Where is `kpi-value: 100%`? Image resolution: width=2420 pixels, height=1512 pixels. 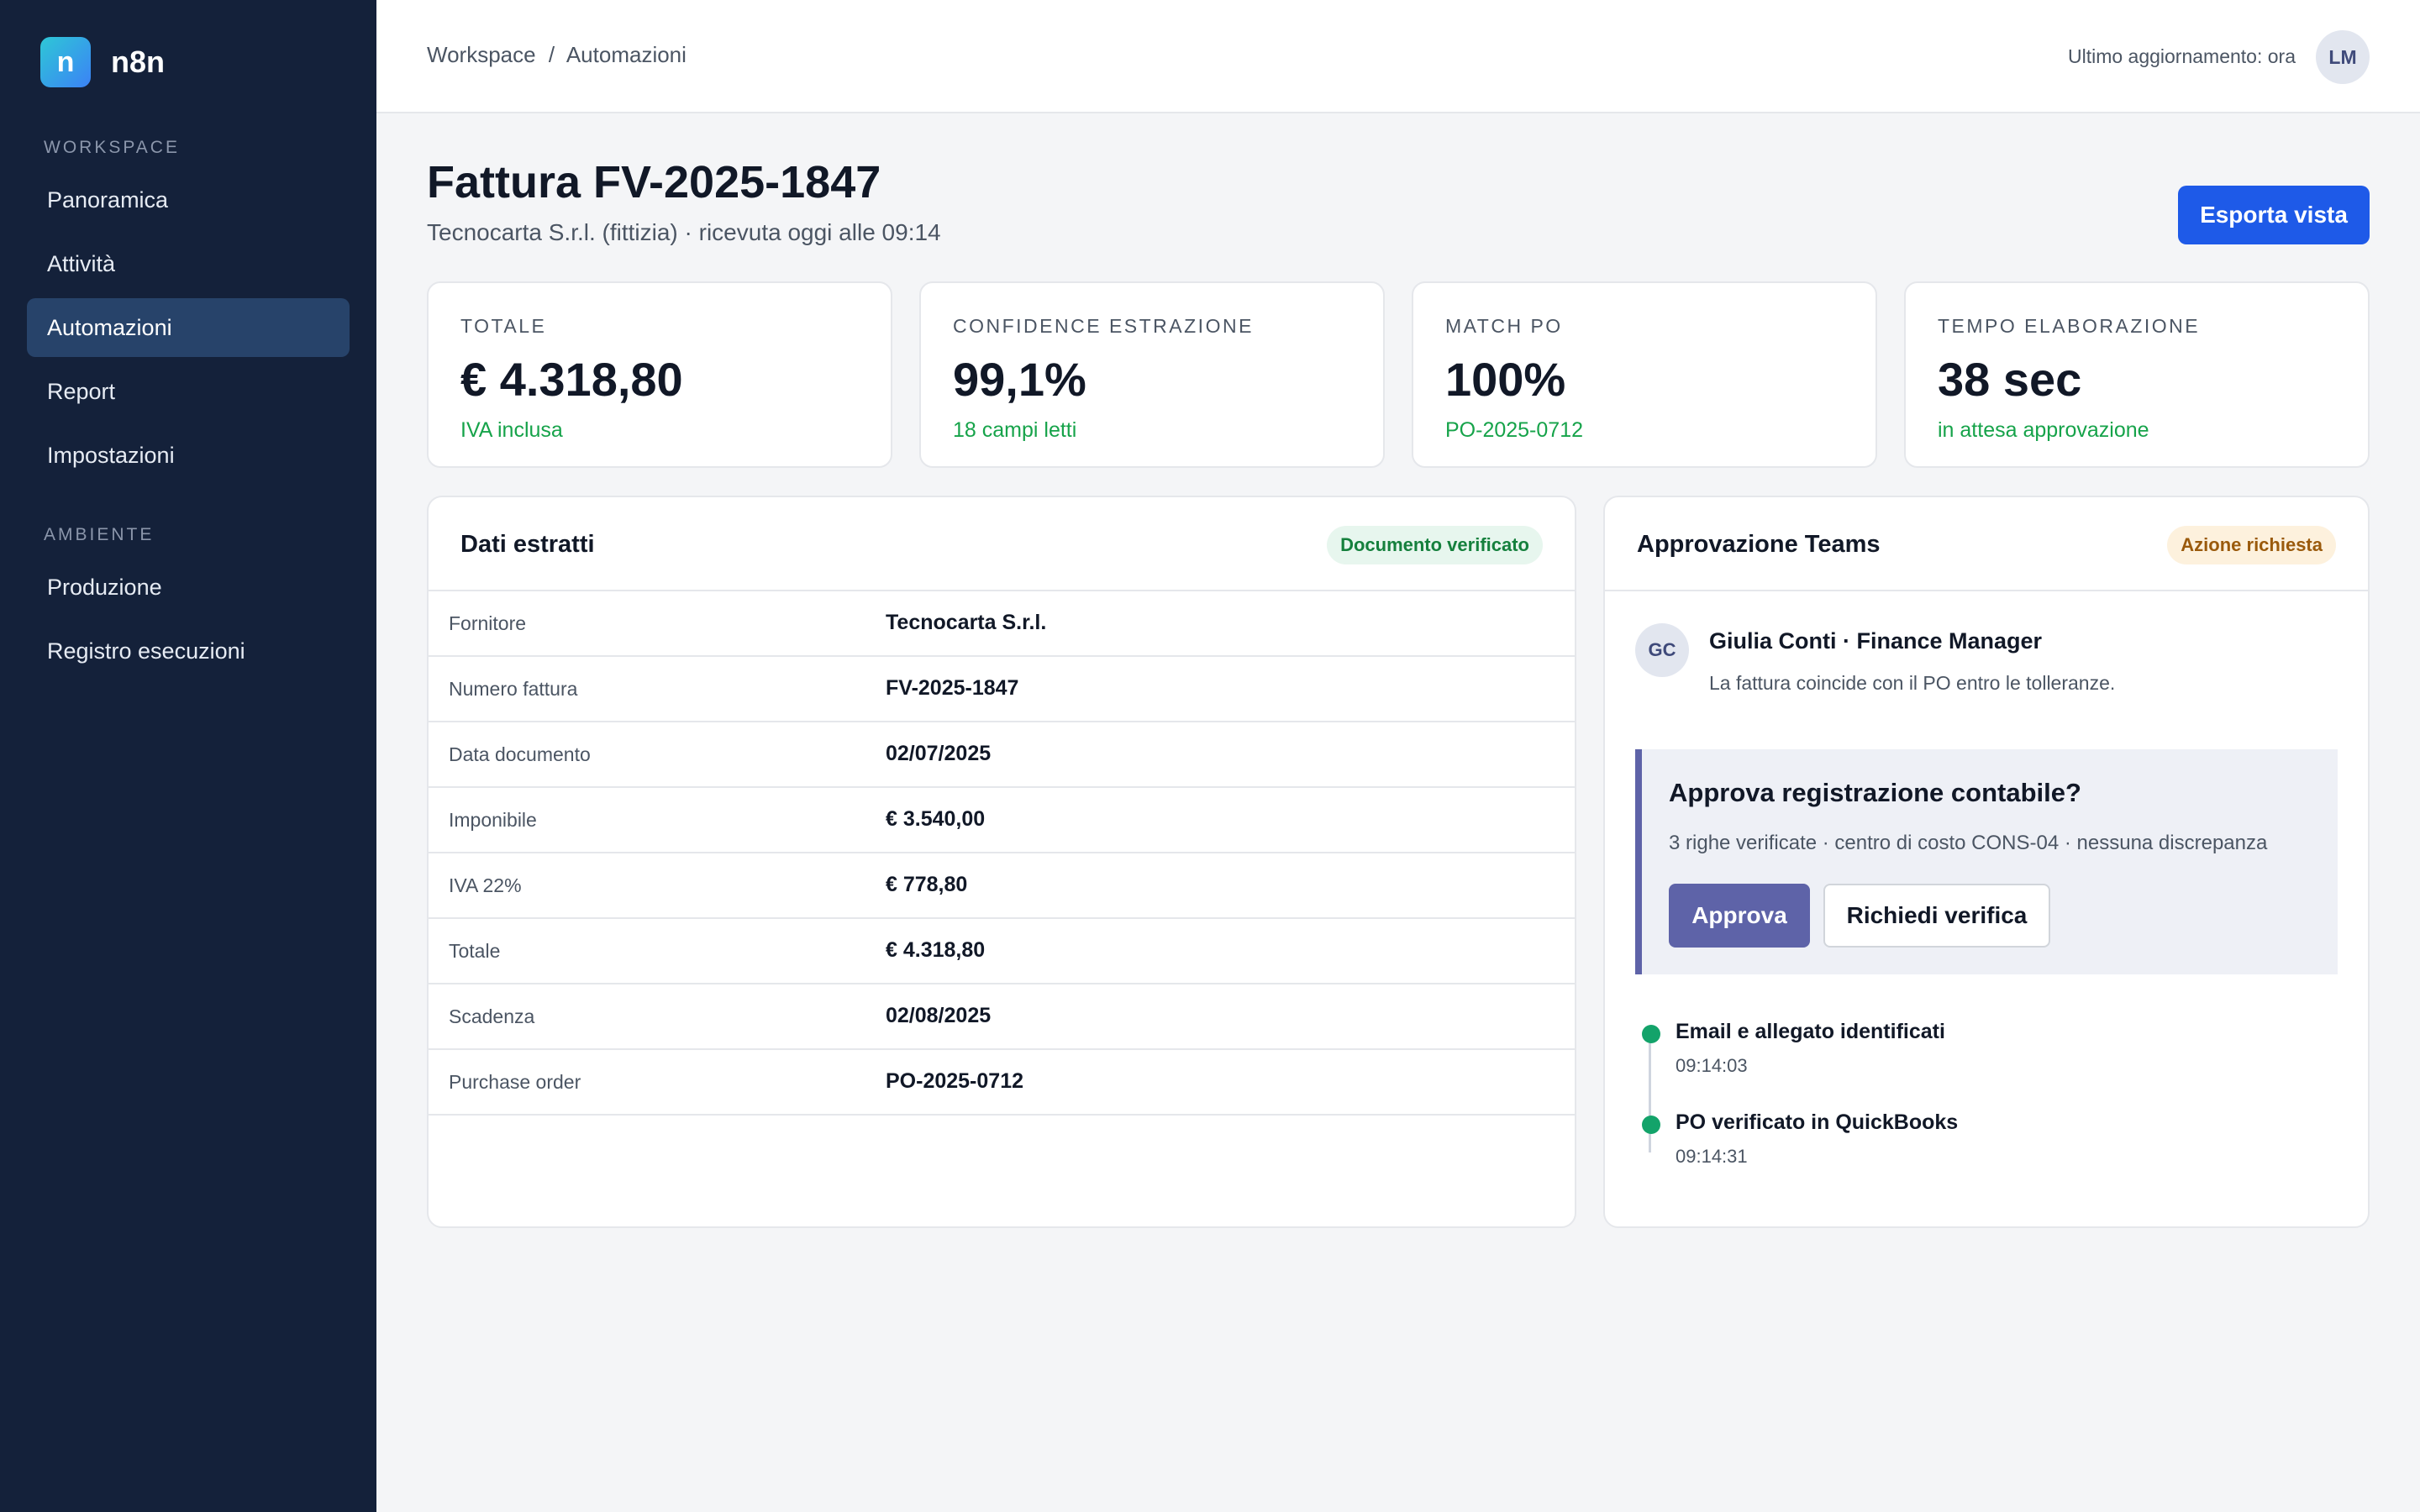
kpi-value: 100% is located at coordinates (1505, 379).